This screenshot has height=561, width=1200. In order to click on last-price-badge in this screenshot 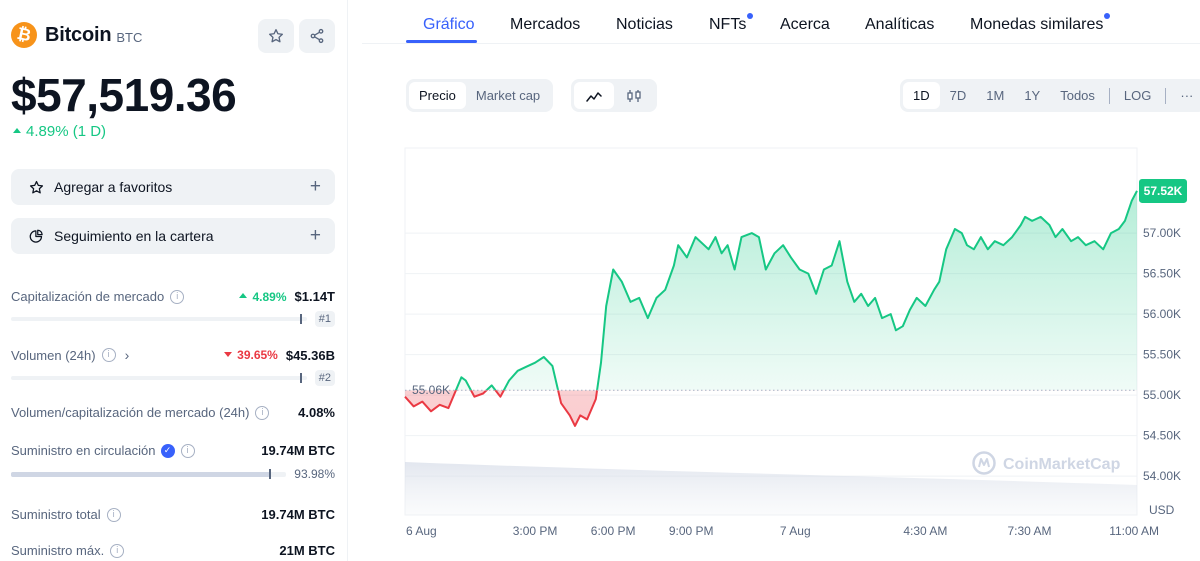, I will do `click(1163, 190)`.